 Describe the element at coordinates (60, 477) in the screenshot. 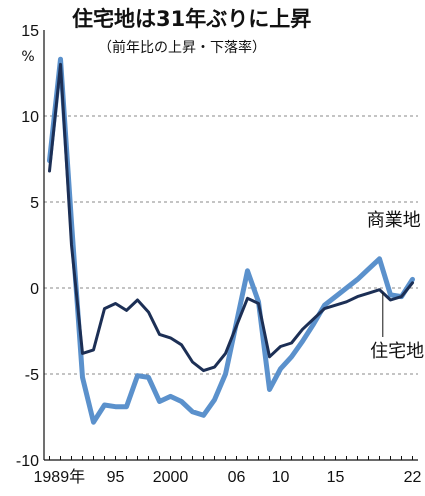

I see `x-tick-label: 1989年` at that location.